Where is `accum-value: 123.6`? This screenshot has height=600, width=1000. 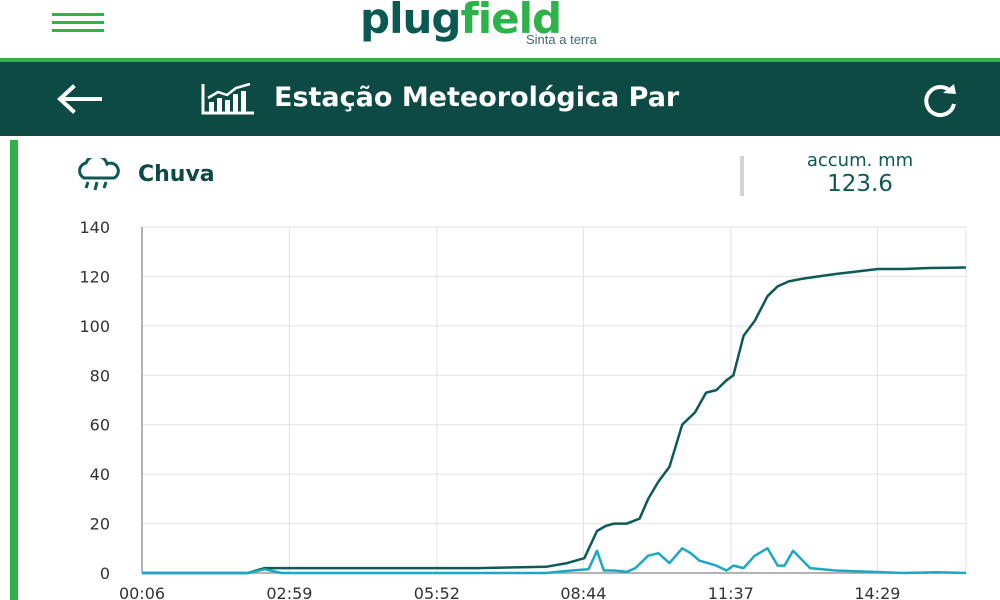 accum-value: 123.6 is located at coordinates (860, 184).